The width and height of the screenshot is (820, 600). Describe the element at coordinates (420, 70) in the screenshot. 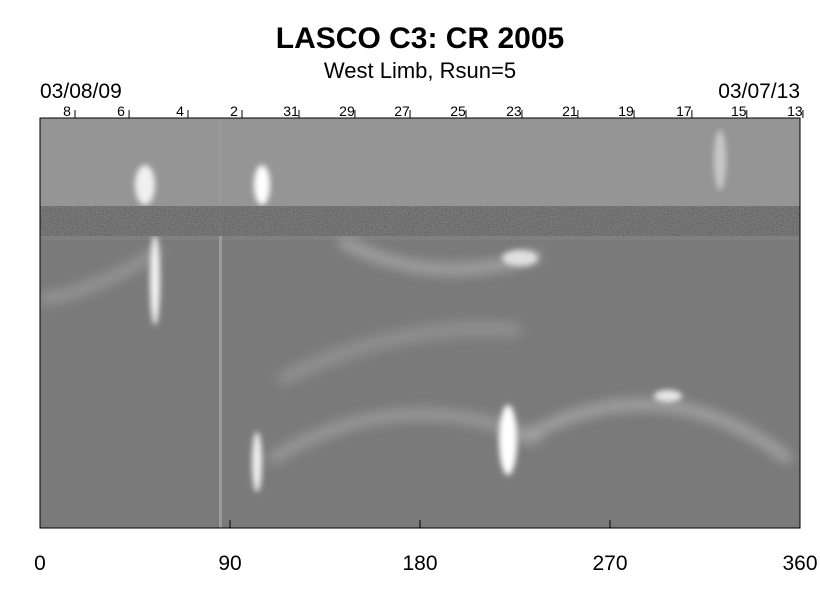

I see `chart-subtitle: West Limb, Rsun=5` at that location.